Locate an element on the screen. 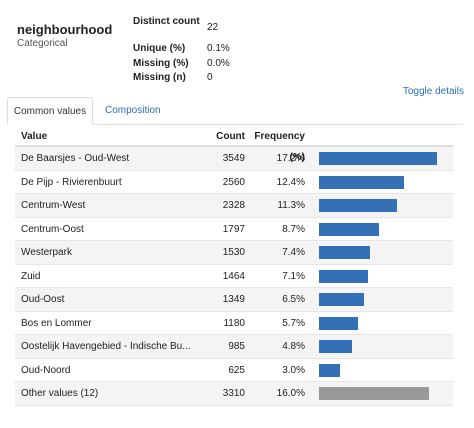 The image size is (474, 428). cell-count: 2560 is located at coordinates (233, 182).